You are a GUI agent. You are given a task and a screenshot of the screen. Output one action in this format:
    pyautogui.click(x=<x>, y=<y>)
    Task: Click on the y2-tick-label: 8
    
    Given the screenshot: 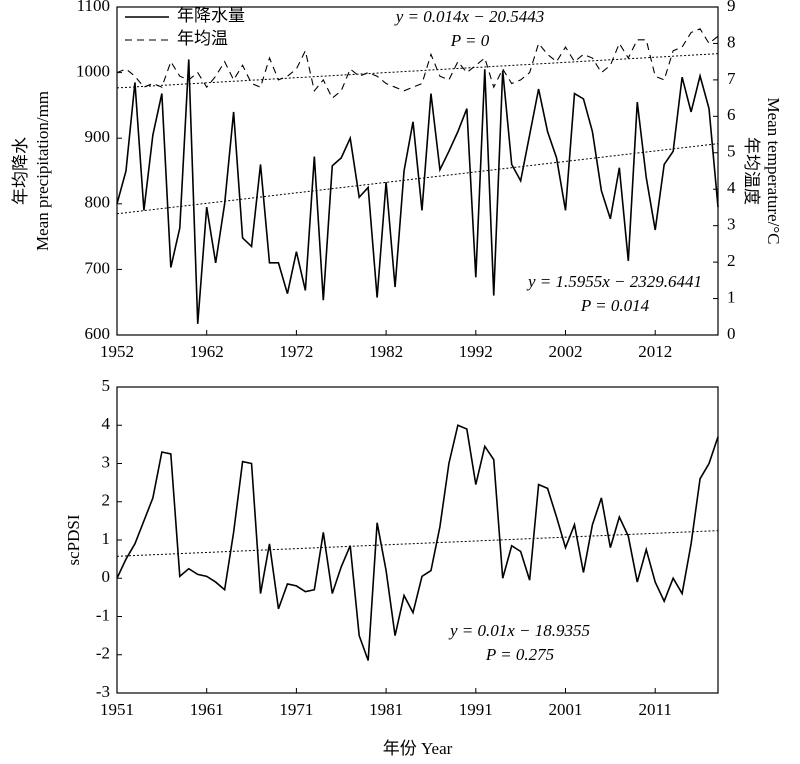 What is the action you would take?
    pyautogui.click(x=731, y=41)
    